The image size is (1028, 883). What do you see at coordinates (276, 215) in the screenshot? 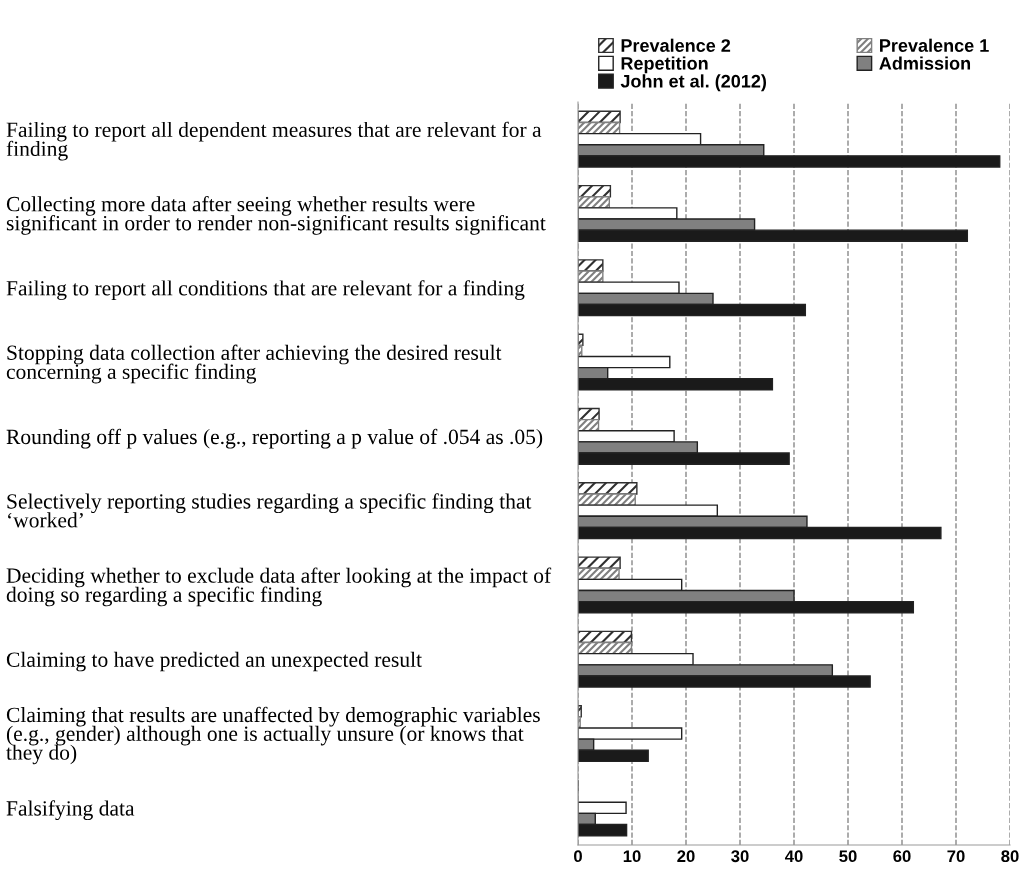
I see `y-tick-label: Collecting more data after seeing whether results were significant in order to render non-significant results significant` at bounding box center [276, 215].